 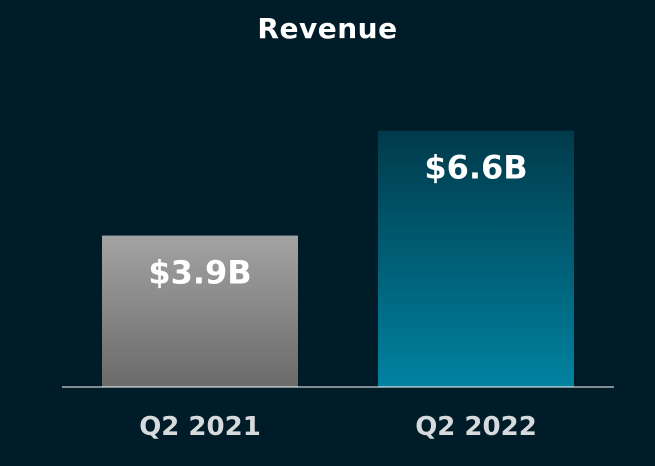 I want to click on x-tick-label-q2-2021: Q2 2021, so click(x=200, y=427).